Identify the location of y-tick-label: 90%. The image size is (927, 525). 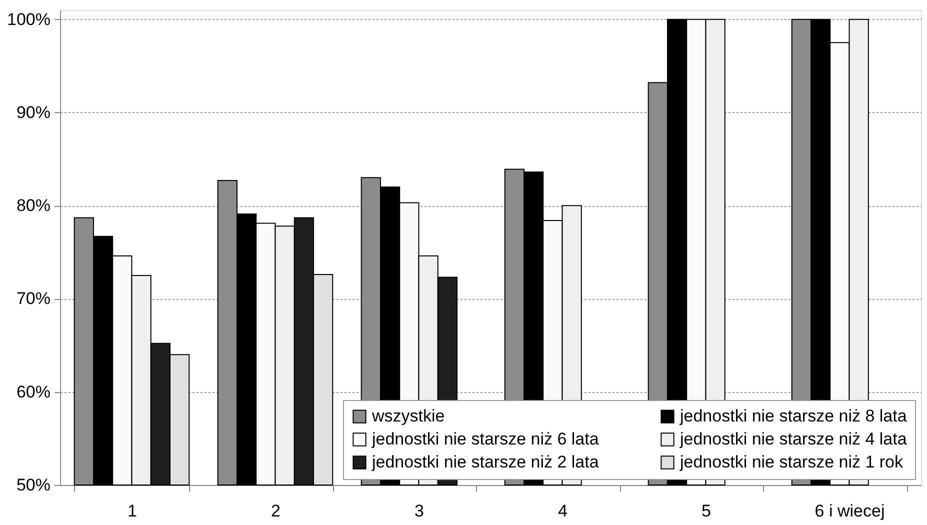
(33, 112).